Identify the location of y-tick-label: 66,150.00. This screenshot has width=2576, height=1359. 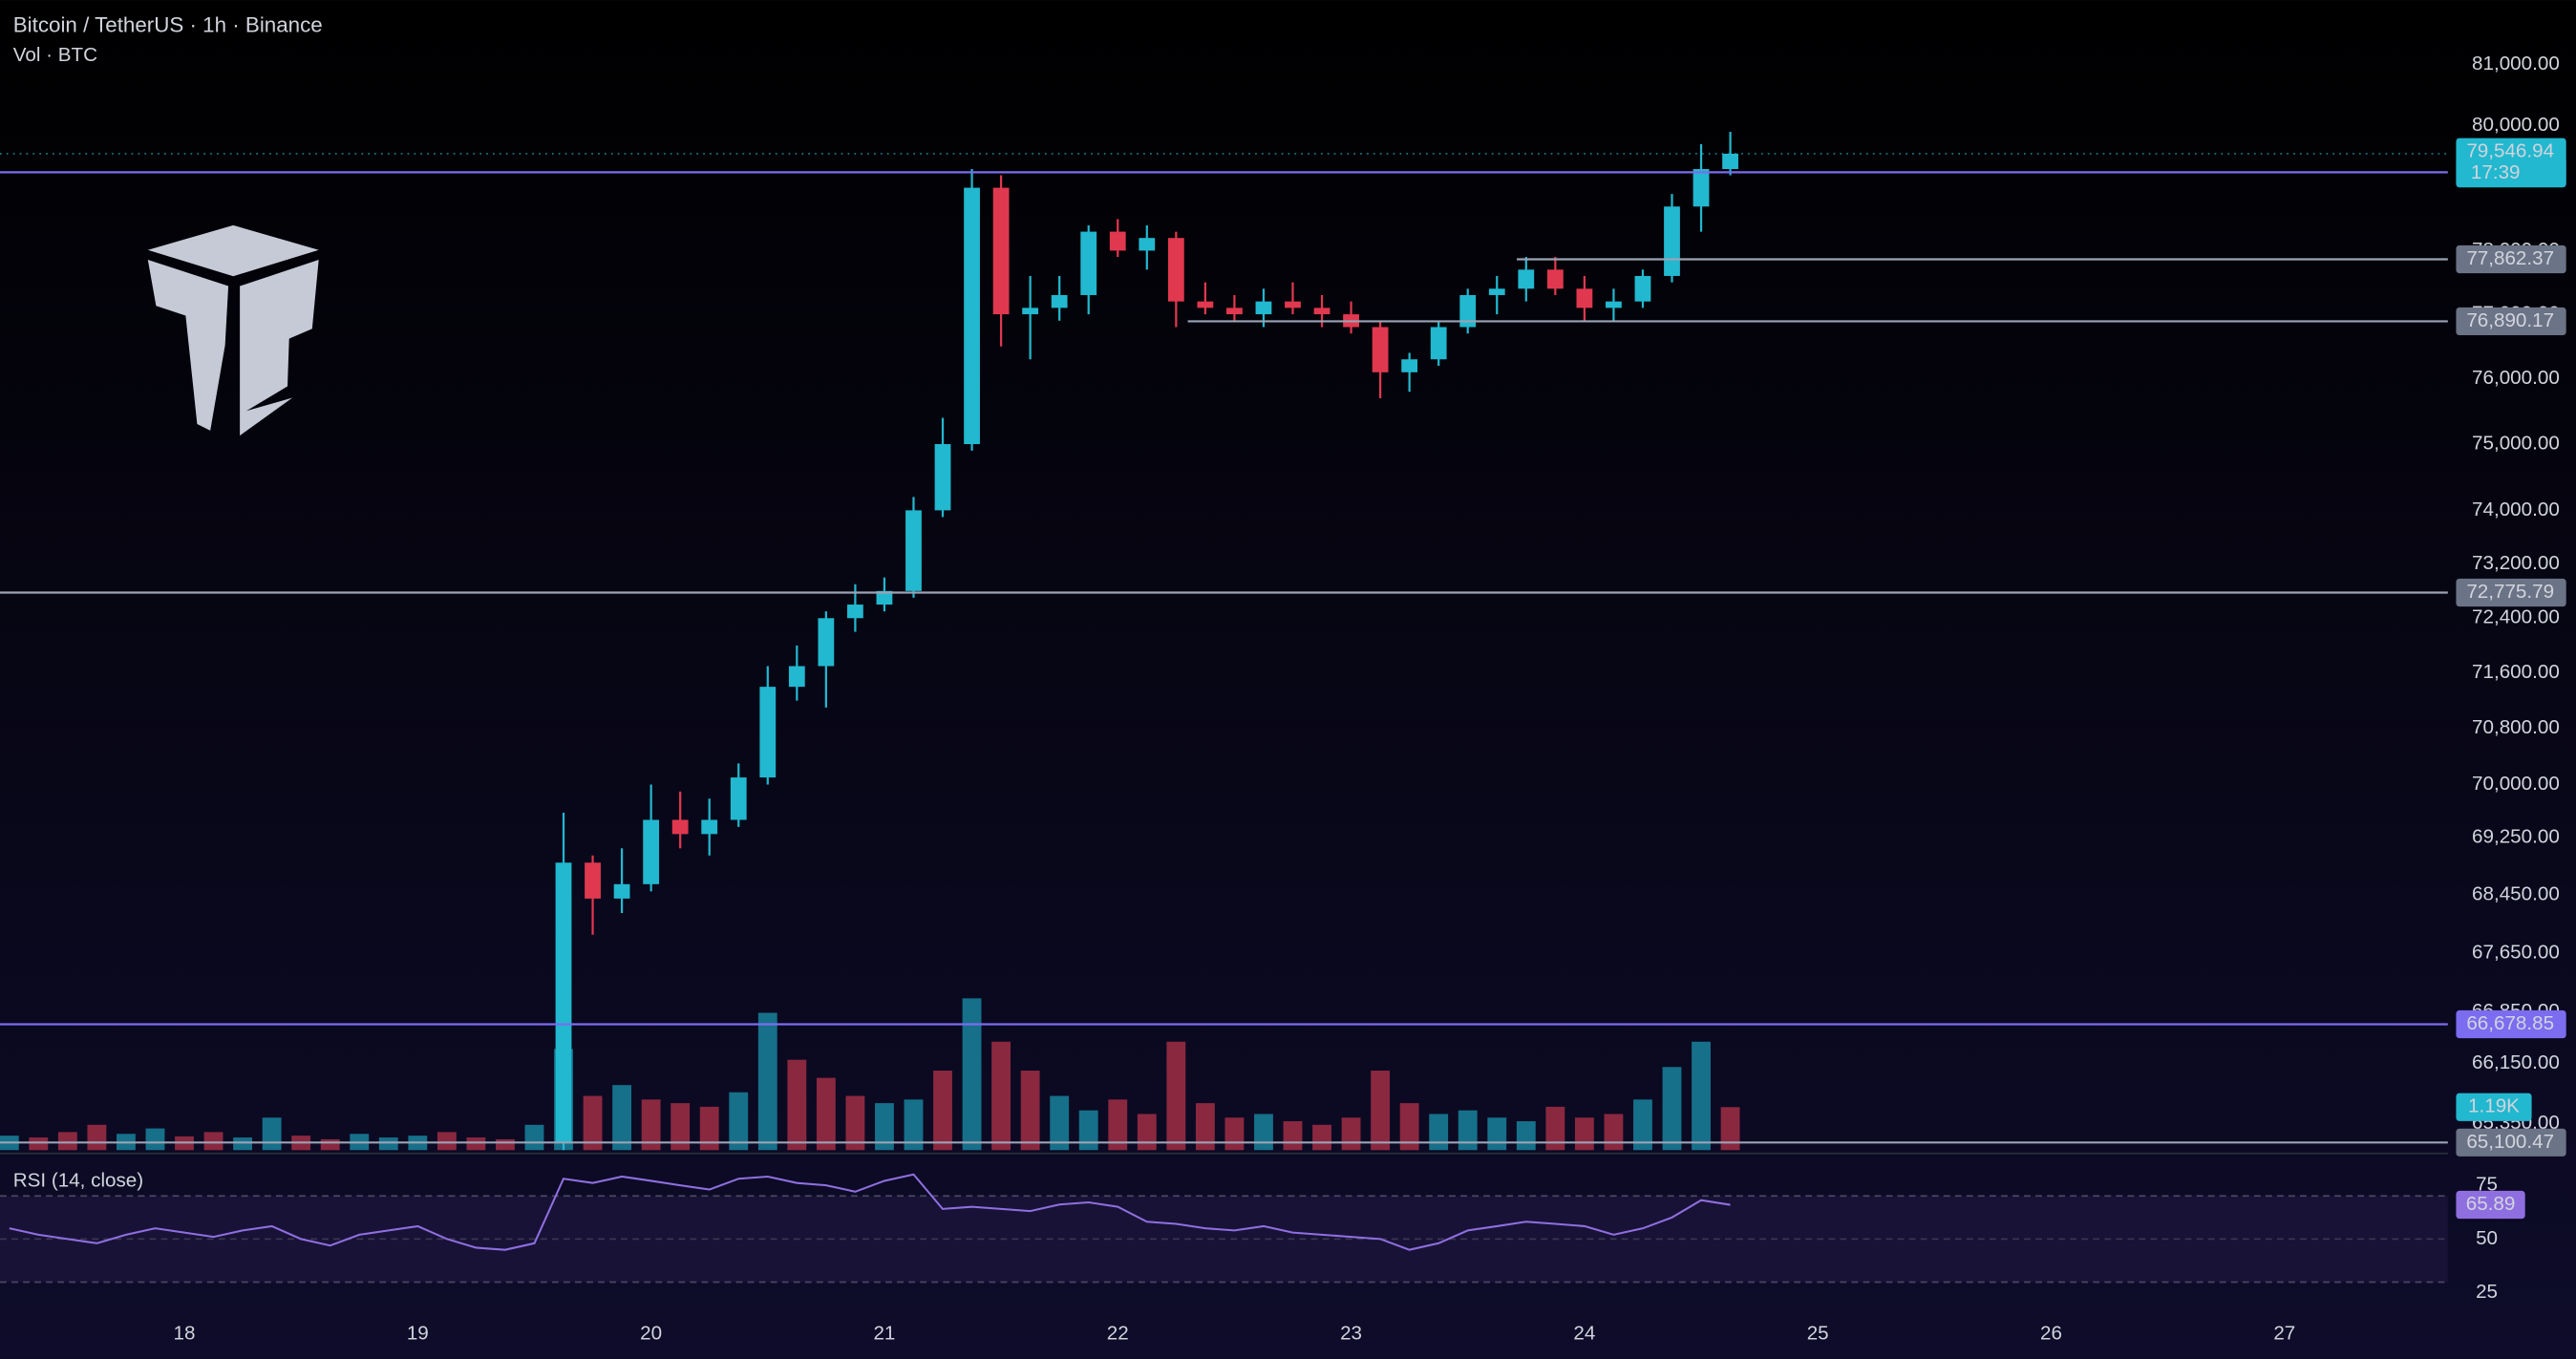
(2516, 1062).